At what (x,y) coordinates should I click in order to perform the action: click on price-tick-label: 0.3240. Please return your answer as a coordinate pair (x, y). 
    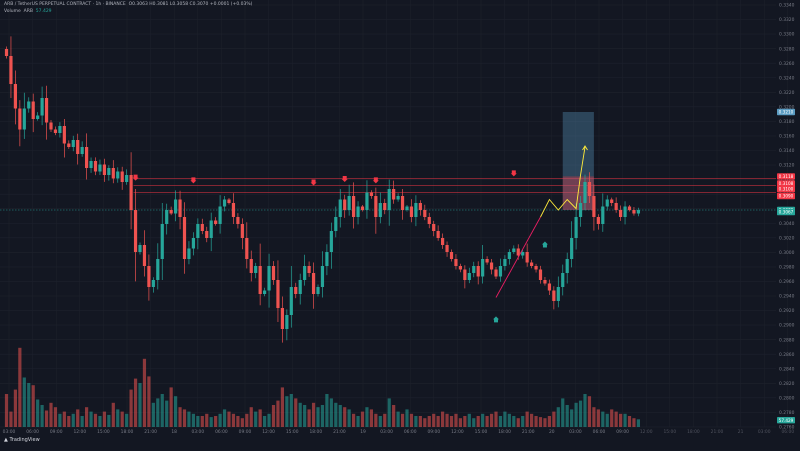
    Looking at the image, I should click on (787, 78).